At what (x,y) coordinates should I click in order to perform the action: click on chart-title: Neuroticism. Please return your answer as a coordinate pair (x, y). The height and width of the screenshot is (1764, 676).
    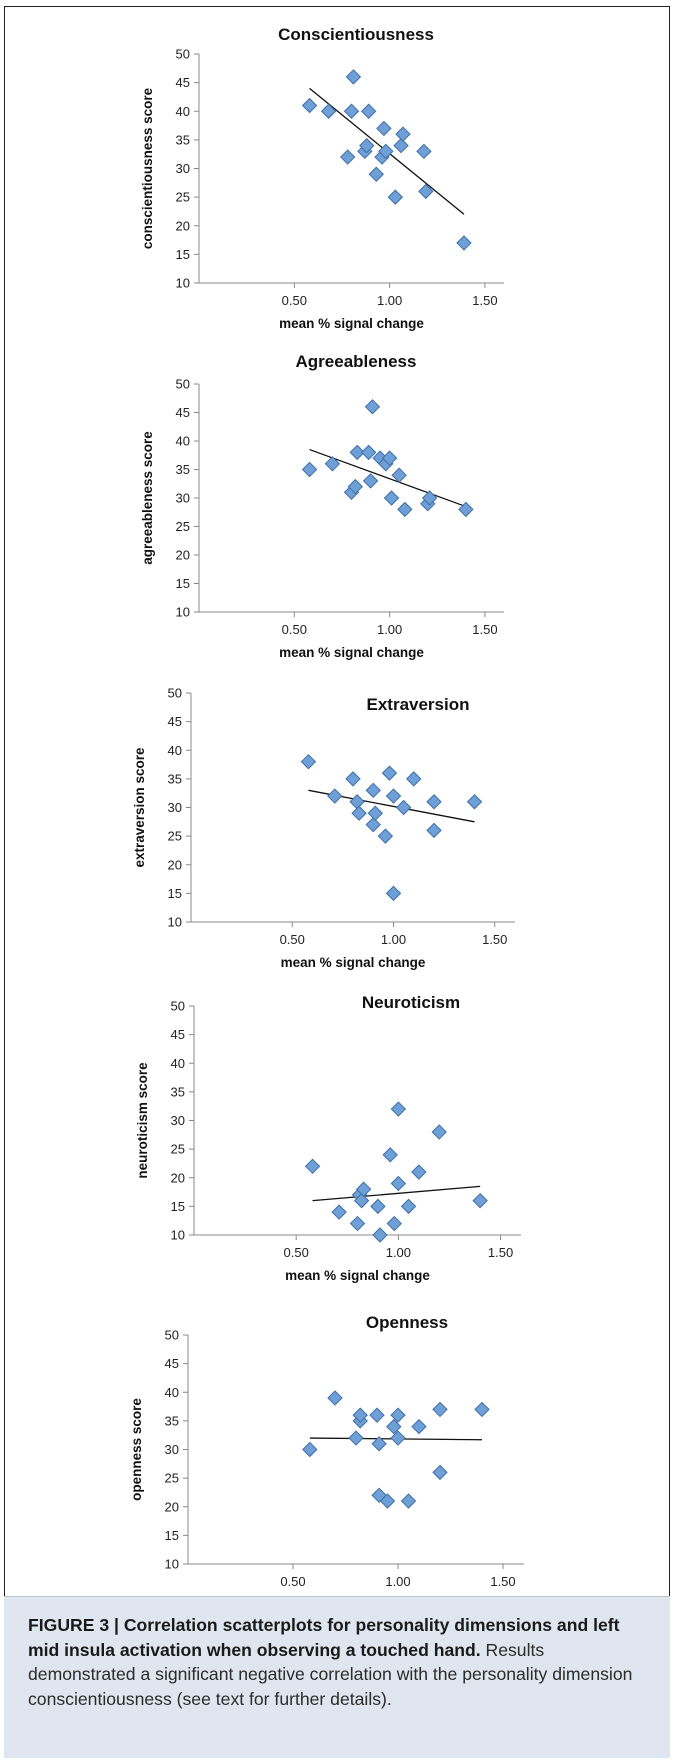
    Looking at the image, I should click on (411, 1002).